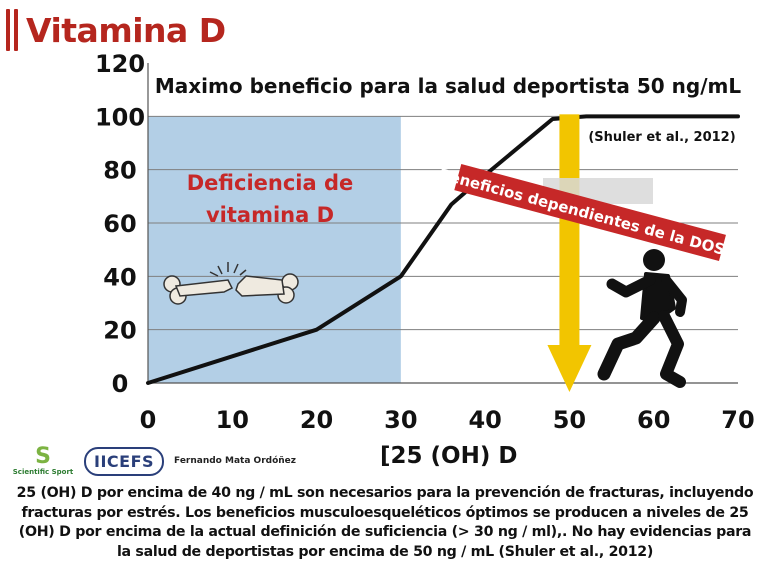 Image resolution: width=769 pixels, height=577 pixels. What do you see at coordinates (119, 331) in the screenshot?
I see `y-tick-label: 20` at bounding box center [119, 331].